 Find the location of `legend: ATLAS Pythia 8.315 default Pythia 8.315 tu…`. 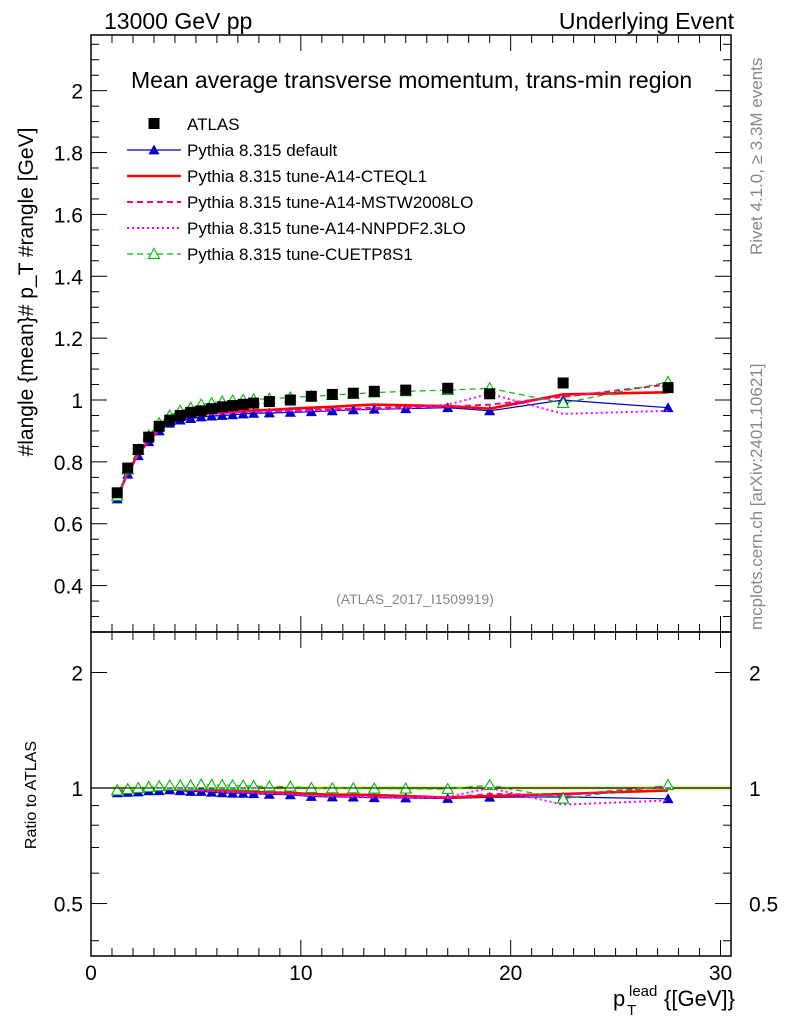

legend: ATLAS Pythia 8.315 default Pythia 8.315 tu… is located at coordinates (300, 189).